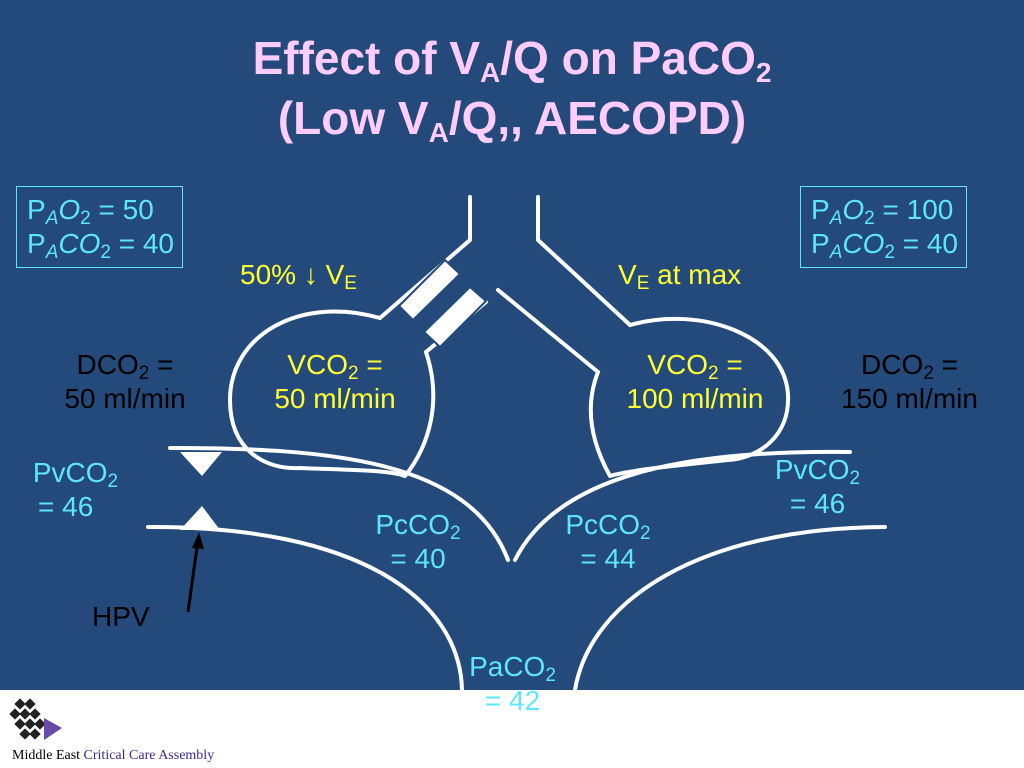 The image size is (1024, 768). I want to click on airway-left-wall, so click(425, 257).